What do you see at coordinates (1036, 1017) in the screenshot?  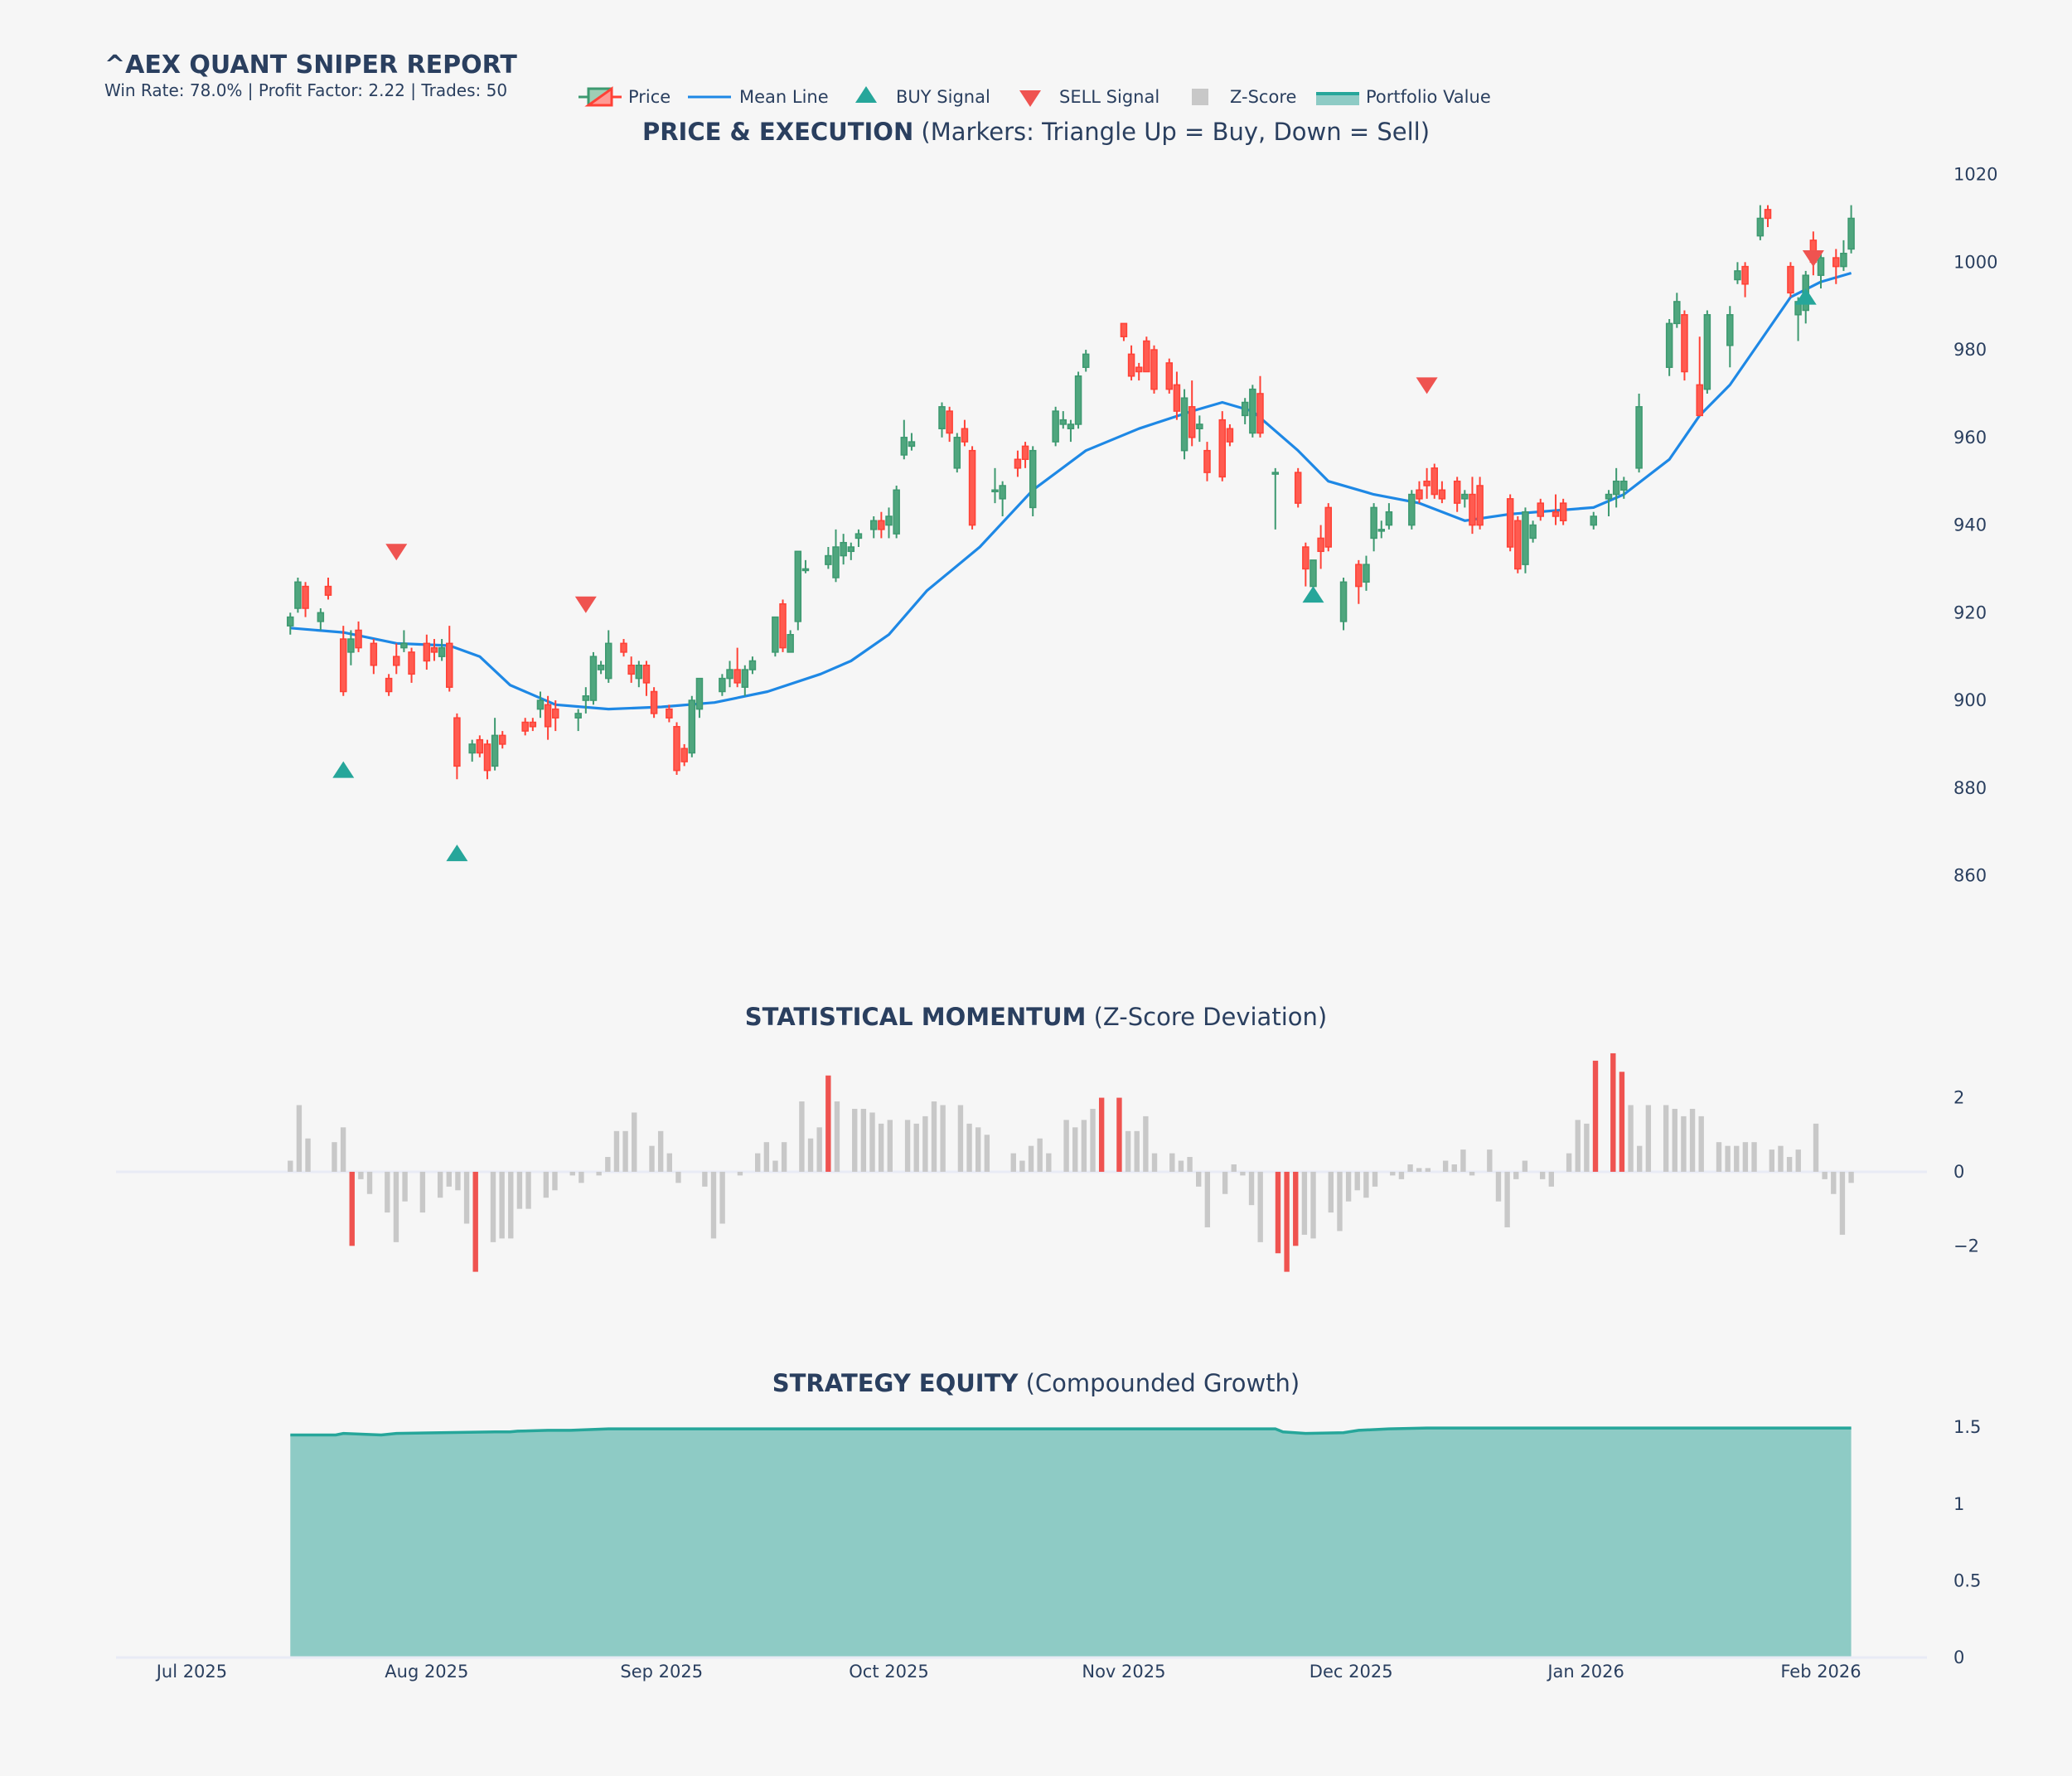 I see `zscore-panel-title: STATISTICAL MOMENTUM (Z-Score Deviation)` at bounding box center [1036, 1017].